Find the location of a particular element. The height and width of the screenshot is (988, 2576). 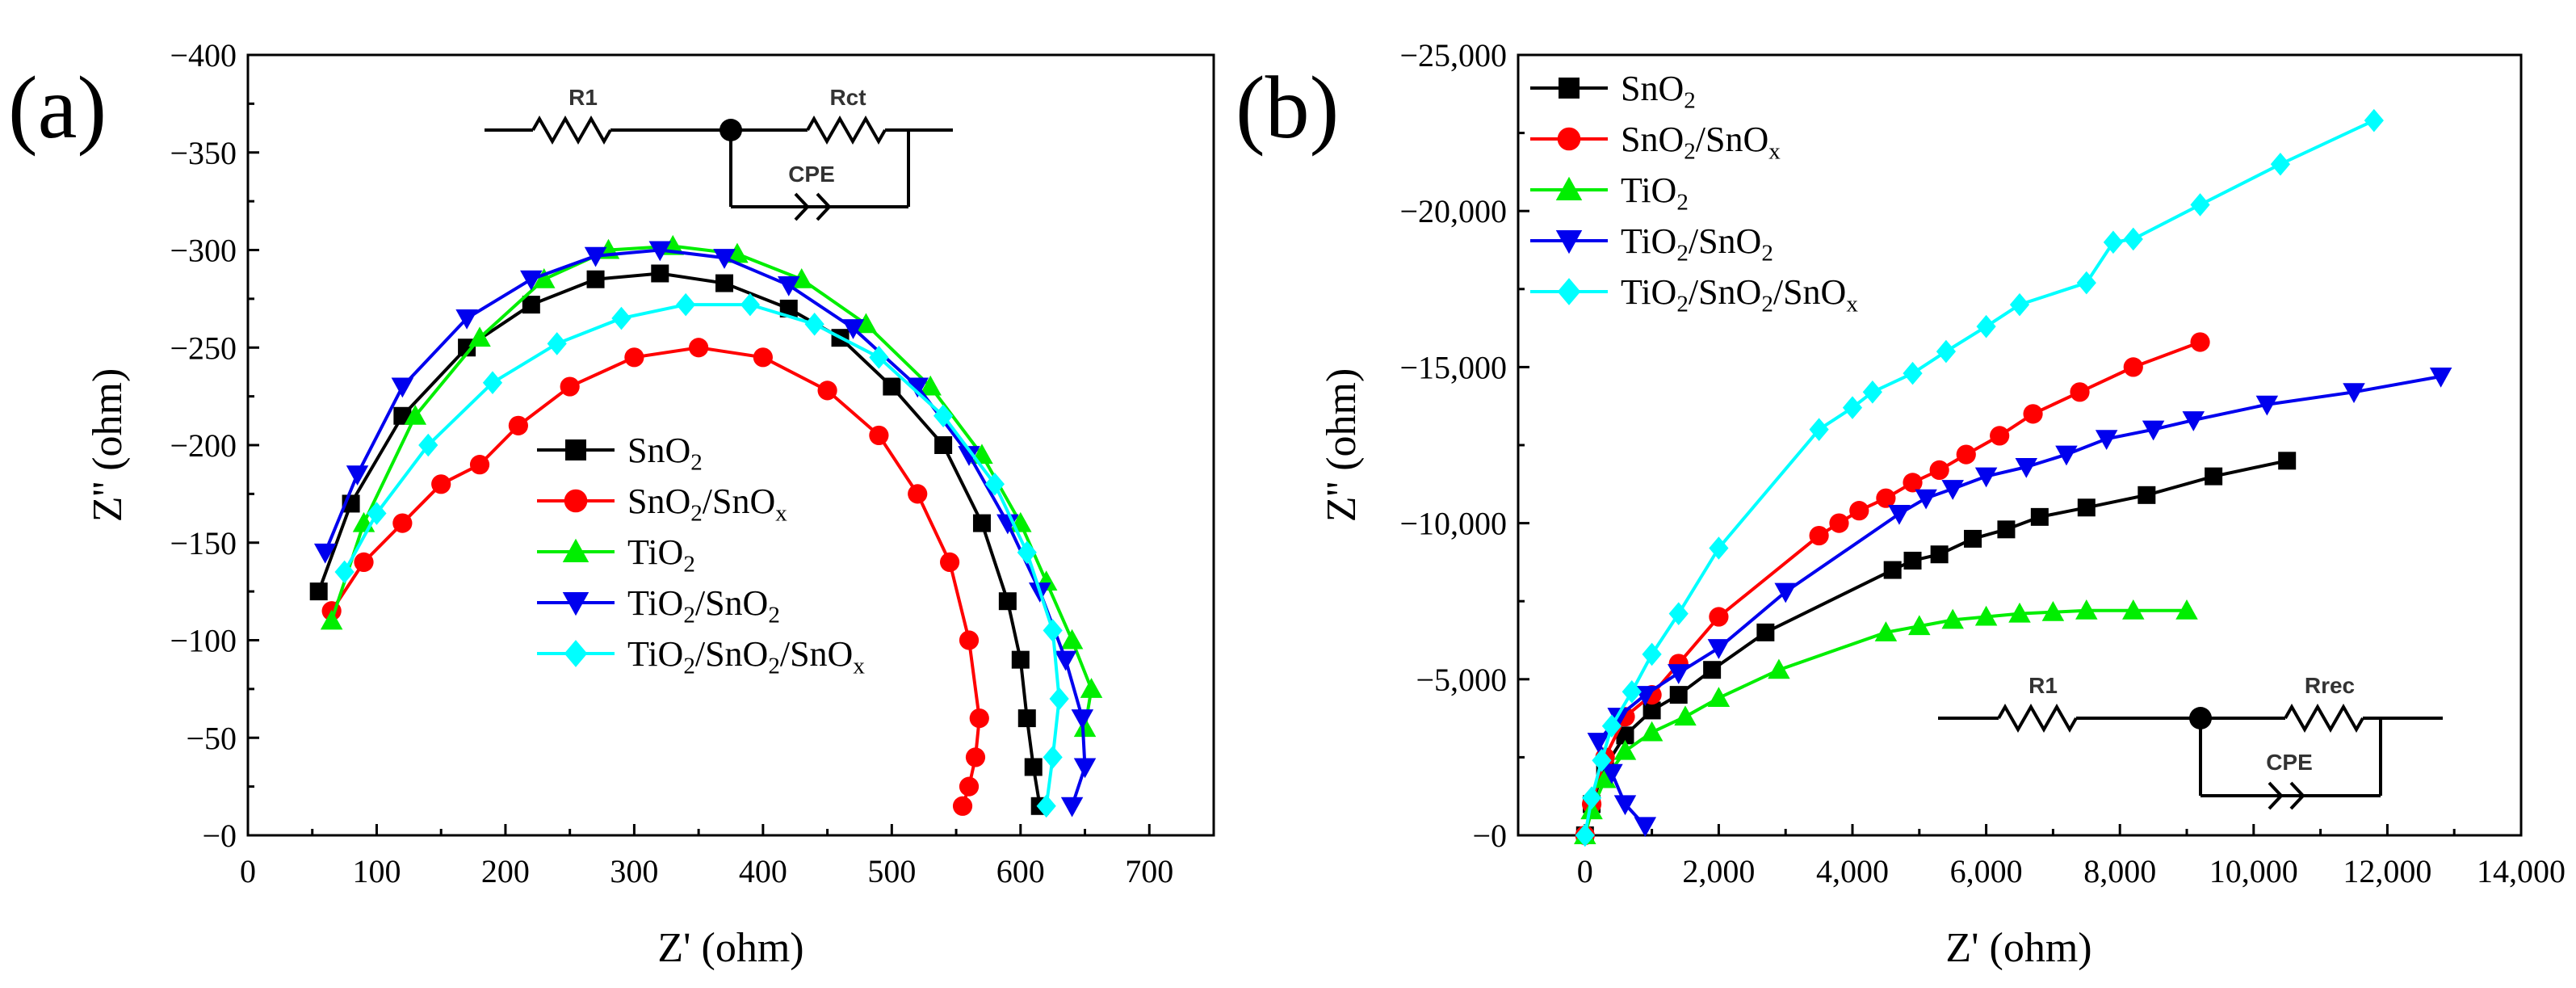

x-tick-label: 600 is located at coordinates (1020, 871).